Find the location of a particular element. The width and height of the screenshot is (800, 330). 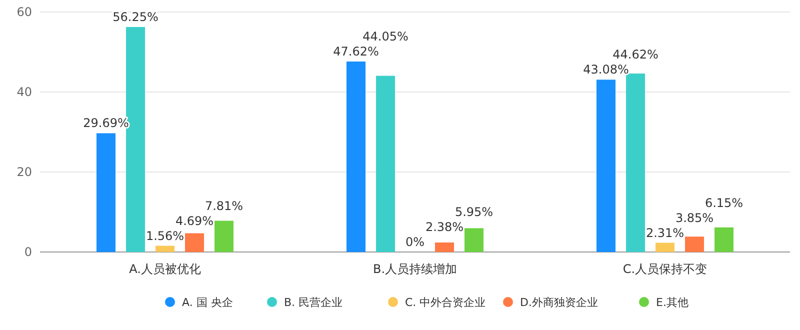

x-tick-label: A.人员被优化 is located at coordinates (165, 269).